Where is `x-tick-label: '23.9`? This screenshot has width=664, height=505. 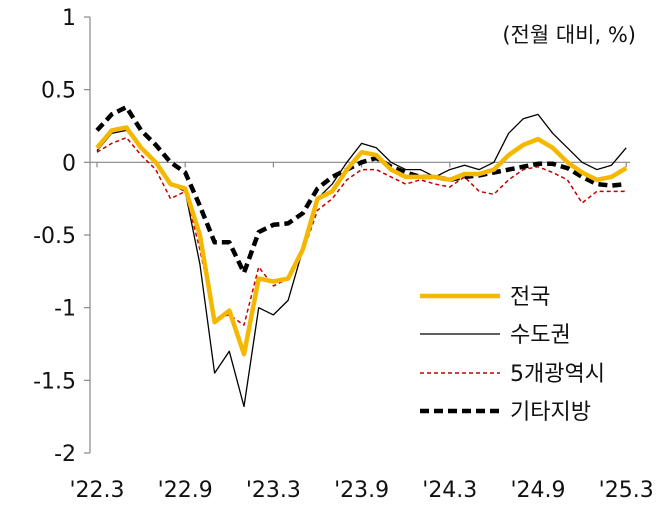 x-tick-label: '23.9 is located at coordinates (361, 490).